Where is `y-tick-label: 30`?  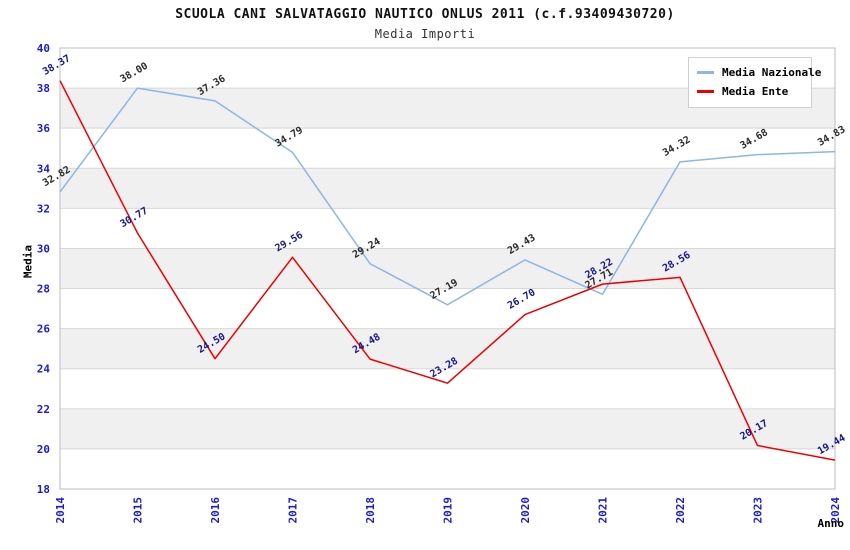
y-tick-label: 30 is located at coordinates (43, 248).